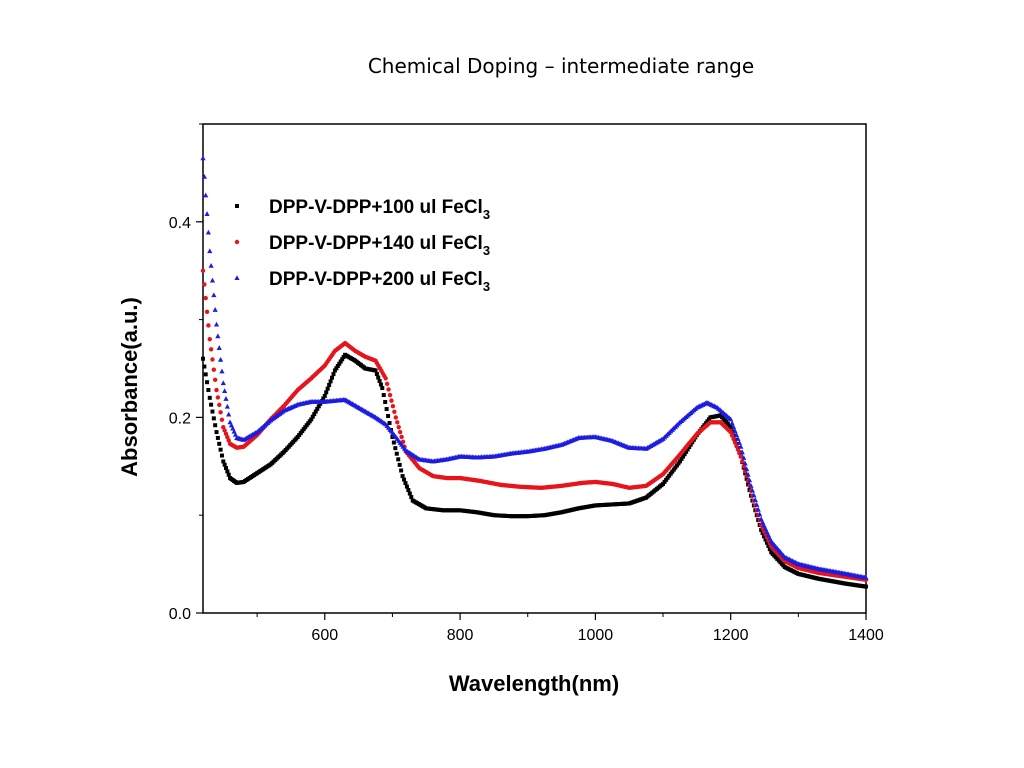  I want to click on legend-item: DPP-V-DPP+100 ul FeCl3, so click(362, 209).